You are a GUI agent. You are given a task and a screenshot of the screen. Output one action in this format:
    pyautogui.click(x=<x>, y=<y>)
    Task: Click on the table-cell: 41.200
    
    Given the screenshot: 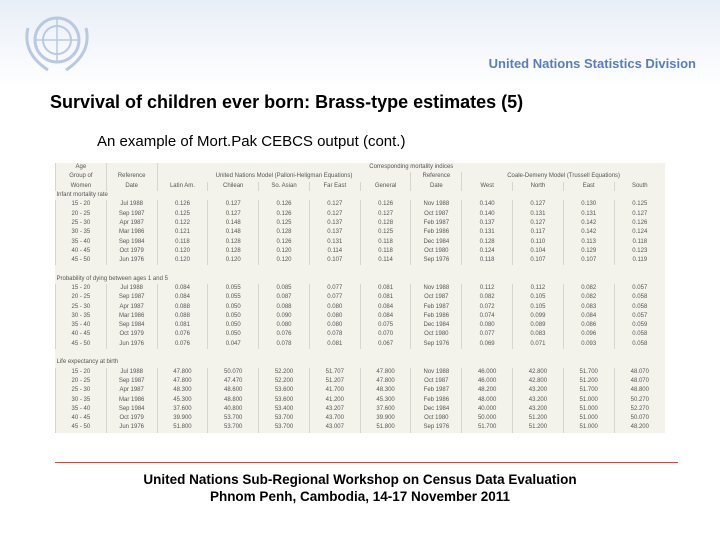 What is the action you would take?
    pyautogui.click(x=334, y=400)
    